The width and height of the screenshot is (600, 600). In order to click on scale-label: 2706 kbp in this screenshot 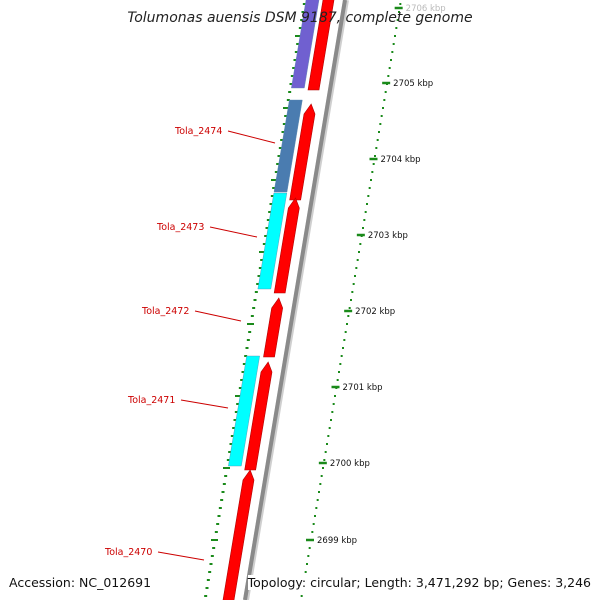, I will do `click(426, 9)`.